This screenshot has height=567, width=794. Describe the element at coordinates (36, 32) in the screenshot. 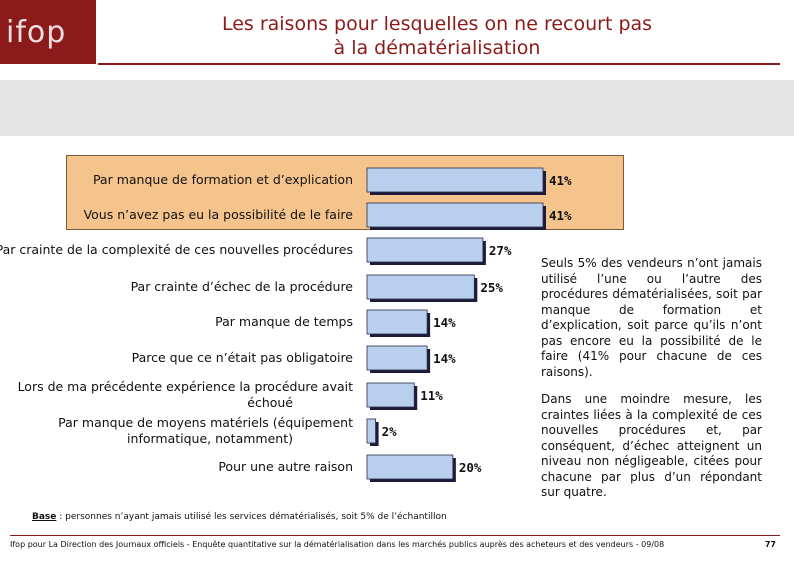

I see `logo-text: ifop` at that location.